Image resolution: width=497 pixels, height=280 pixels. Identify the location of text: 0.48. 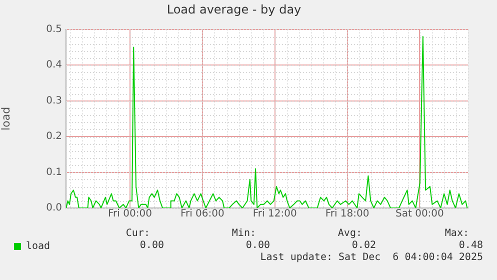
(470, 246).